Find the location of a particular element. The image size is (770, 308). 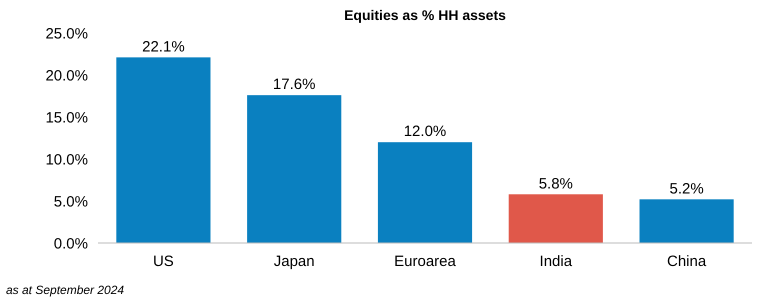

y-tick-label: 10.0% is located at coordinates (66, 159).